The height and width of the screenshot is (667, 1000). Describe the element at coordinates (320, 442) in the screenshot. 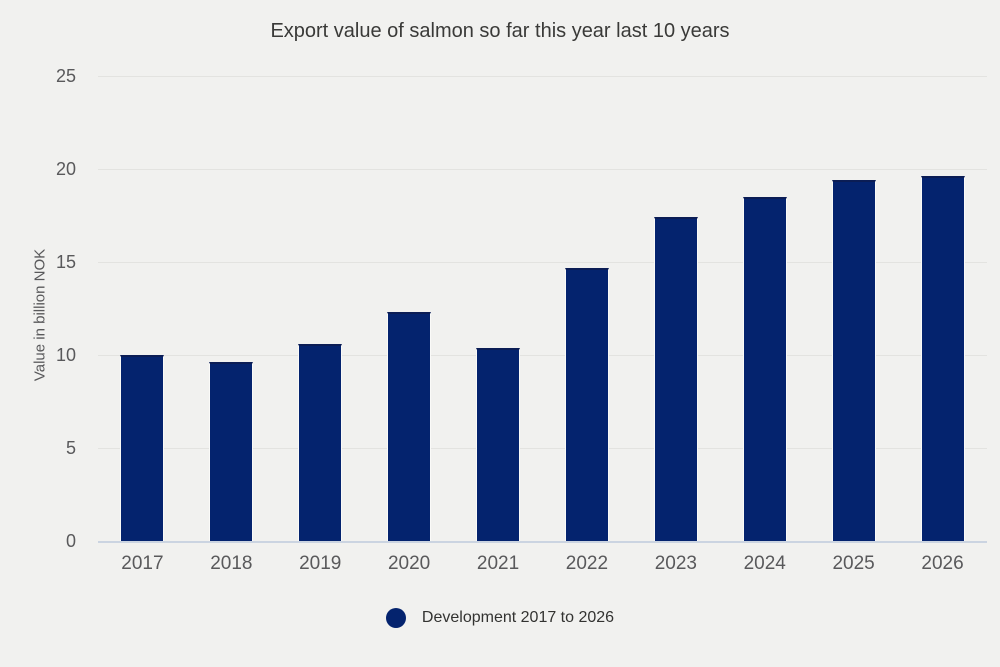

I see `bar-2019` at that location.